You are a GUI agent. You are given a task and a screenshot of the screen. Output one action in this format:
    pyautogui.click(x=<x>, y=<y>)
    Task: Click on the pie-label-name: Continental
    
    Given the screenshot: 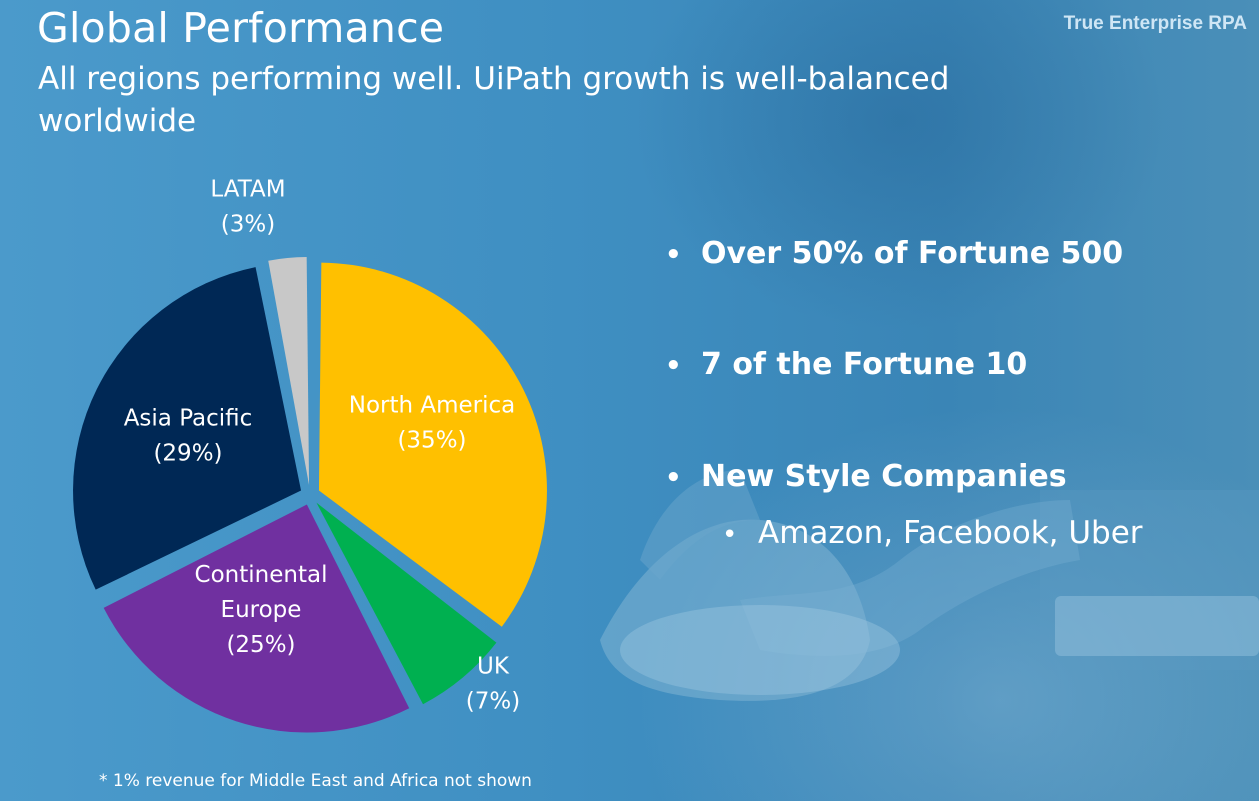 What is the action you would take?
    pyautogui.click(x=261, y=575)
    